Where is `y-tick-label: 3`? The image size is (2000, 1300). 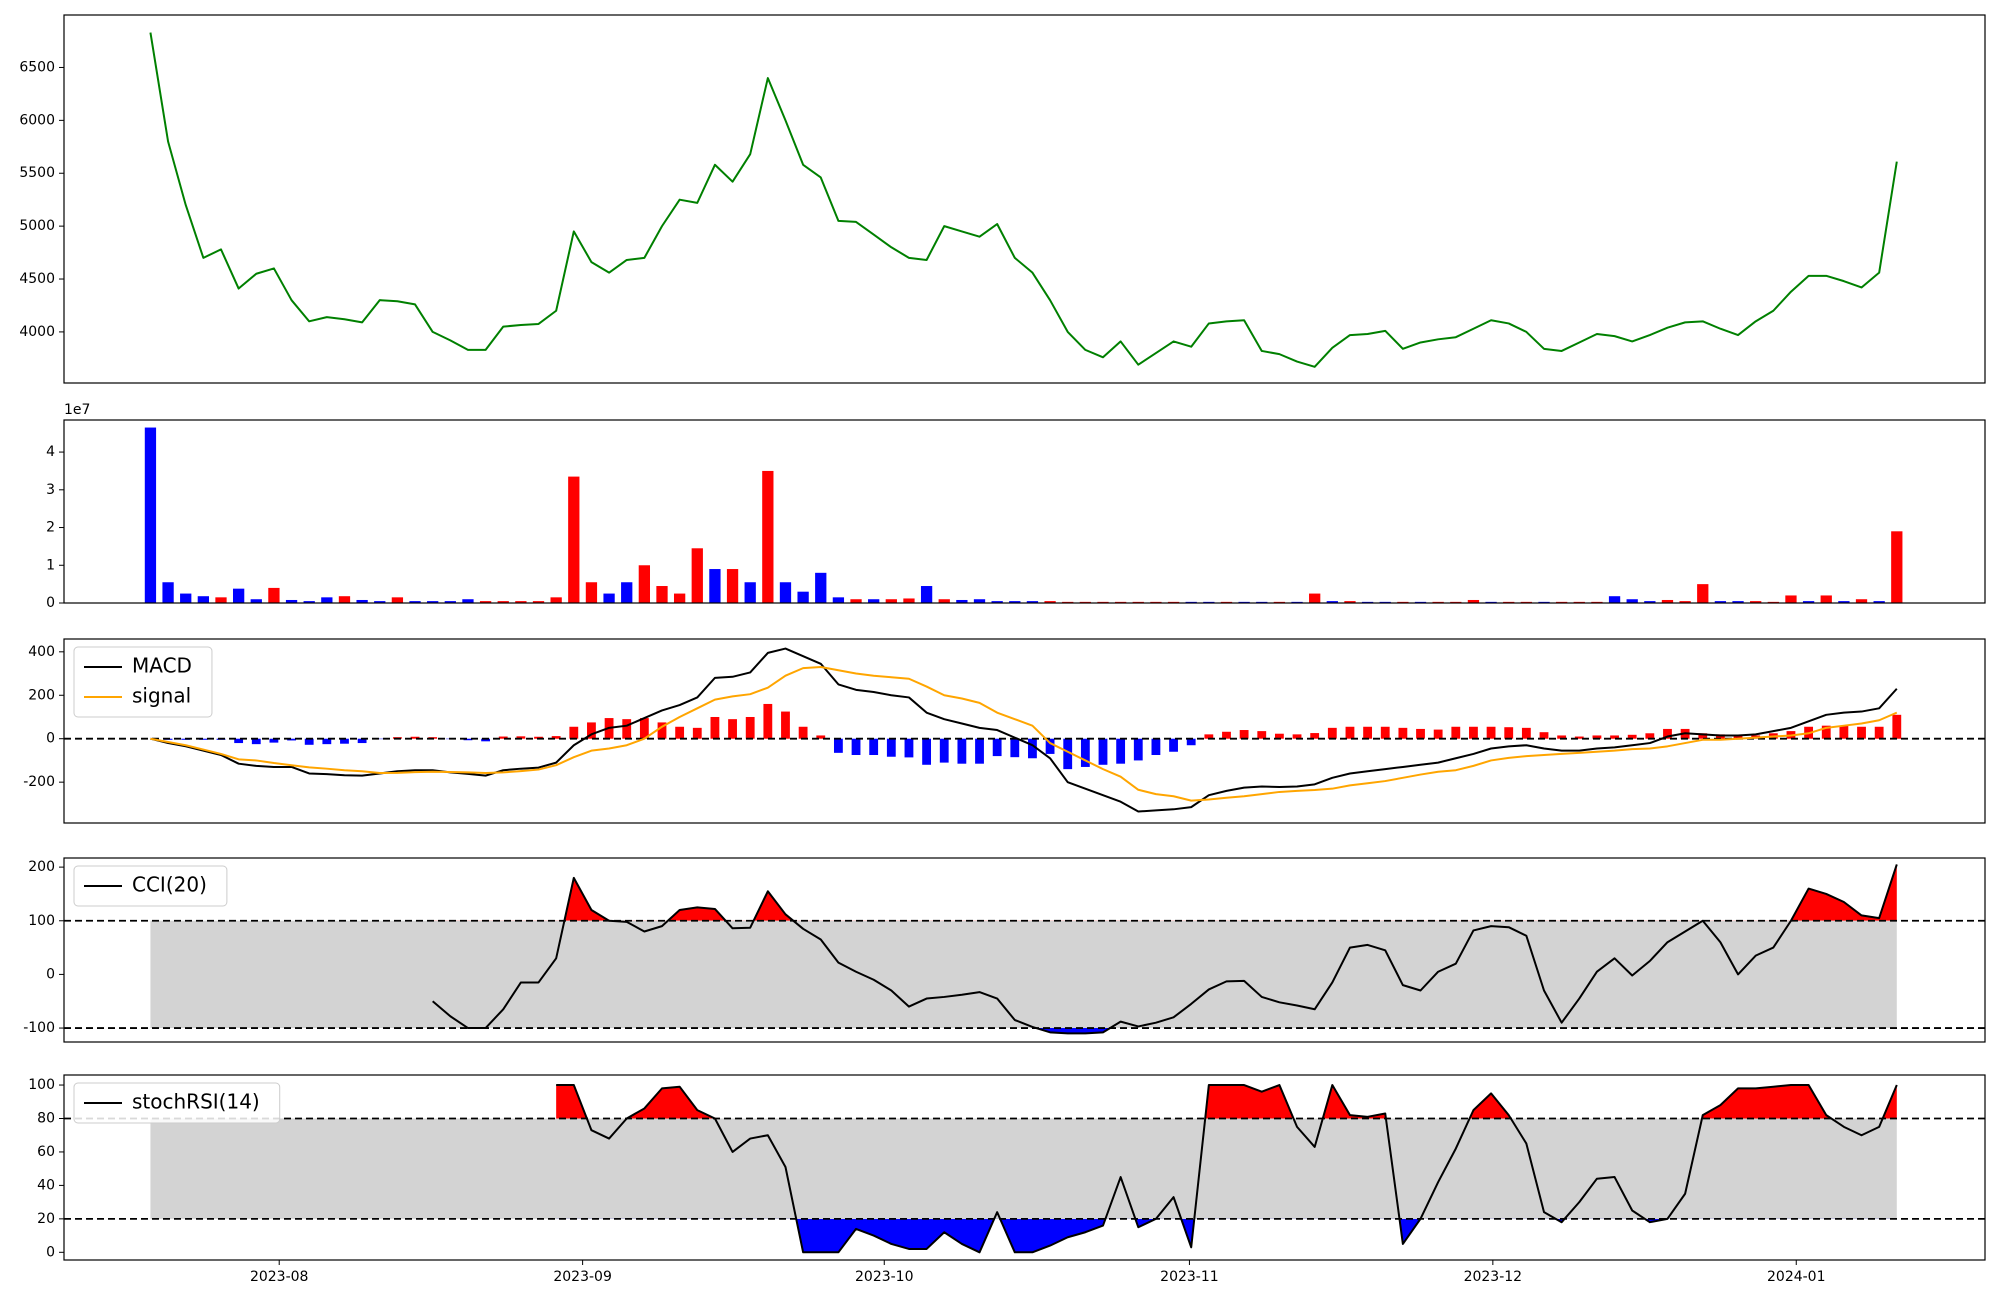 y-tick-label: 3 is located at coordinates (50, 490).